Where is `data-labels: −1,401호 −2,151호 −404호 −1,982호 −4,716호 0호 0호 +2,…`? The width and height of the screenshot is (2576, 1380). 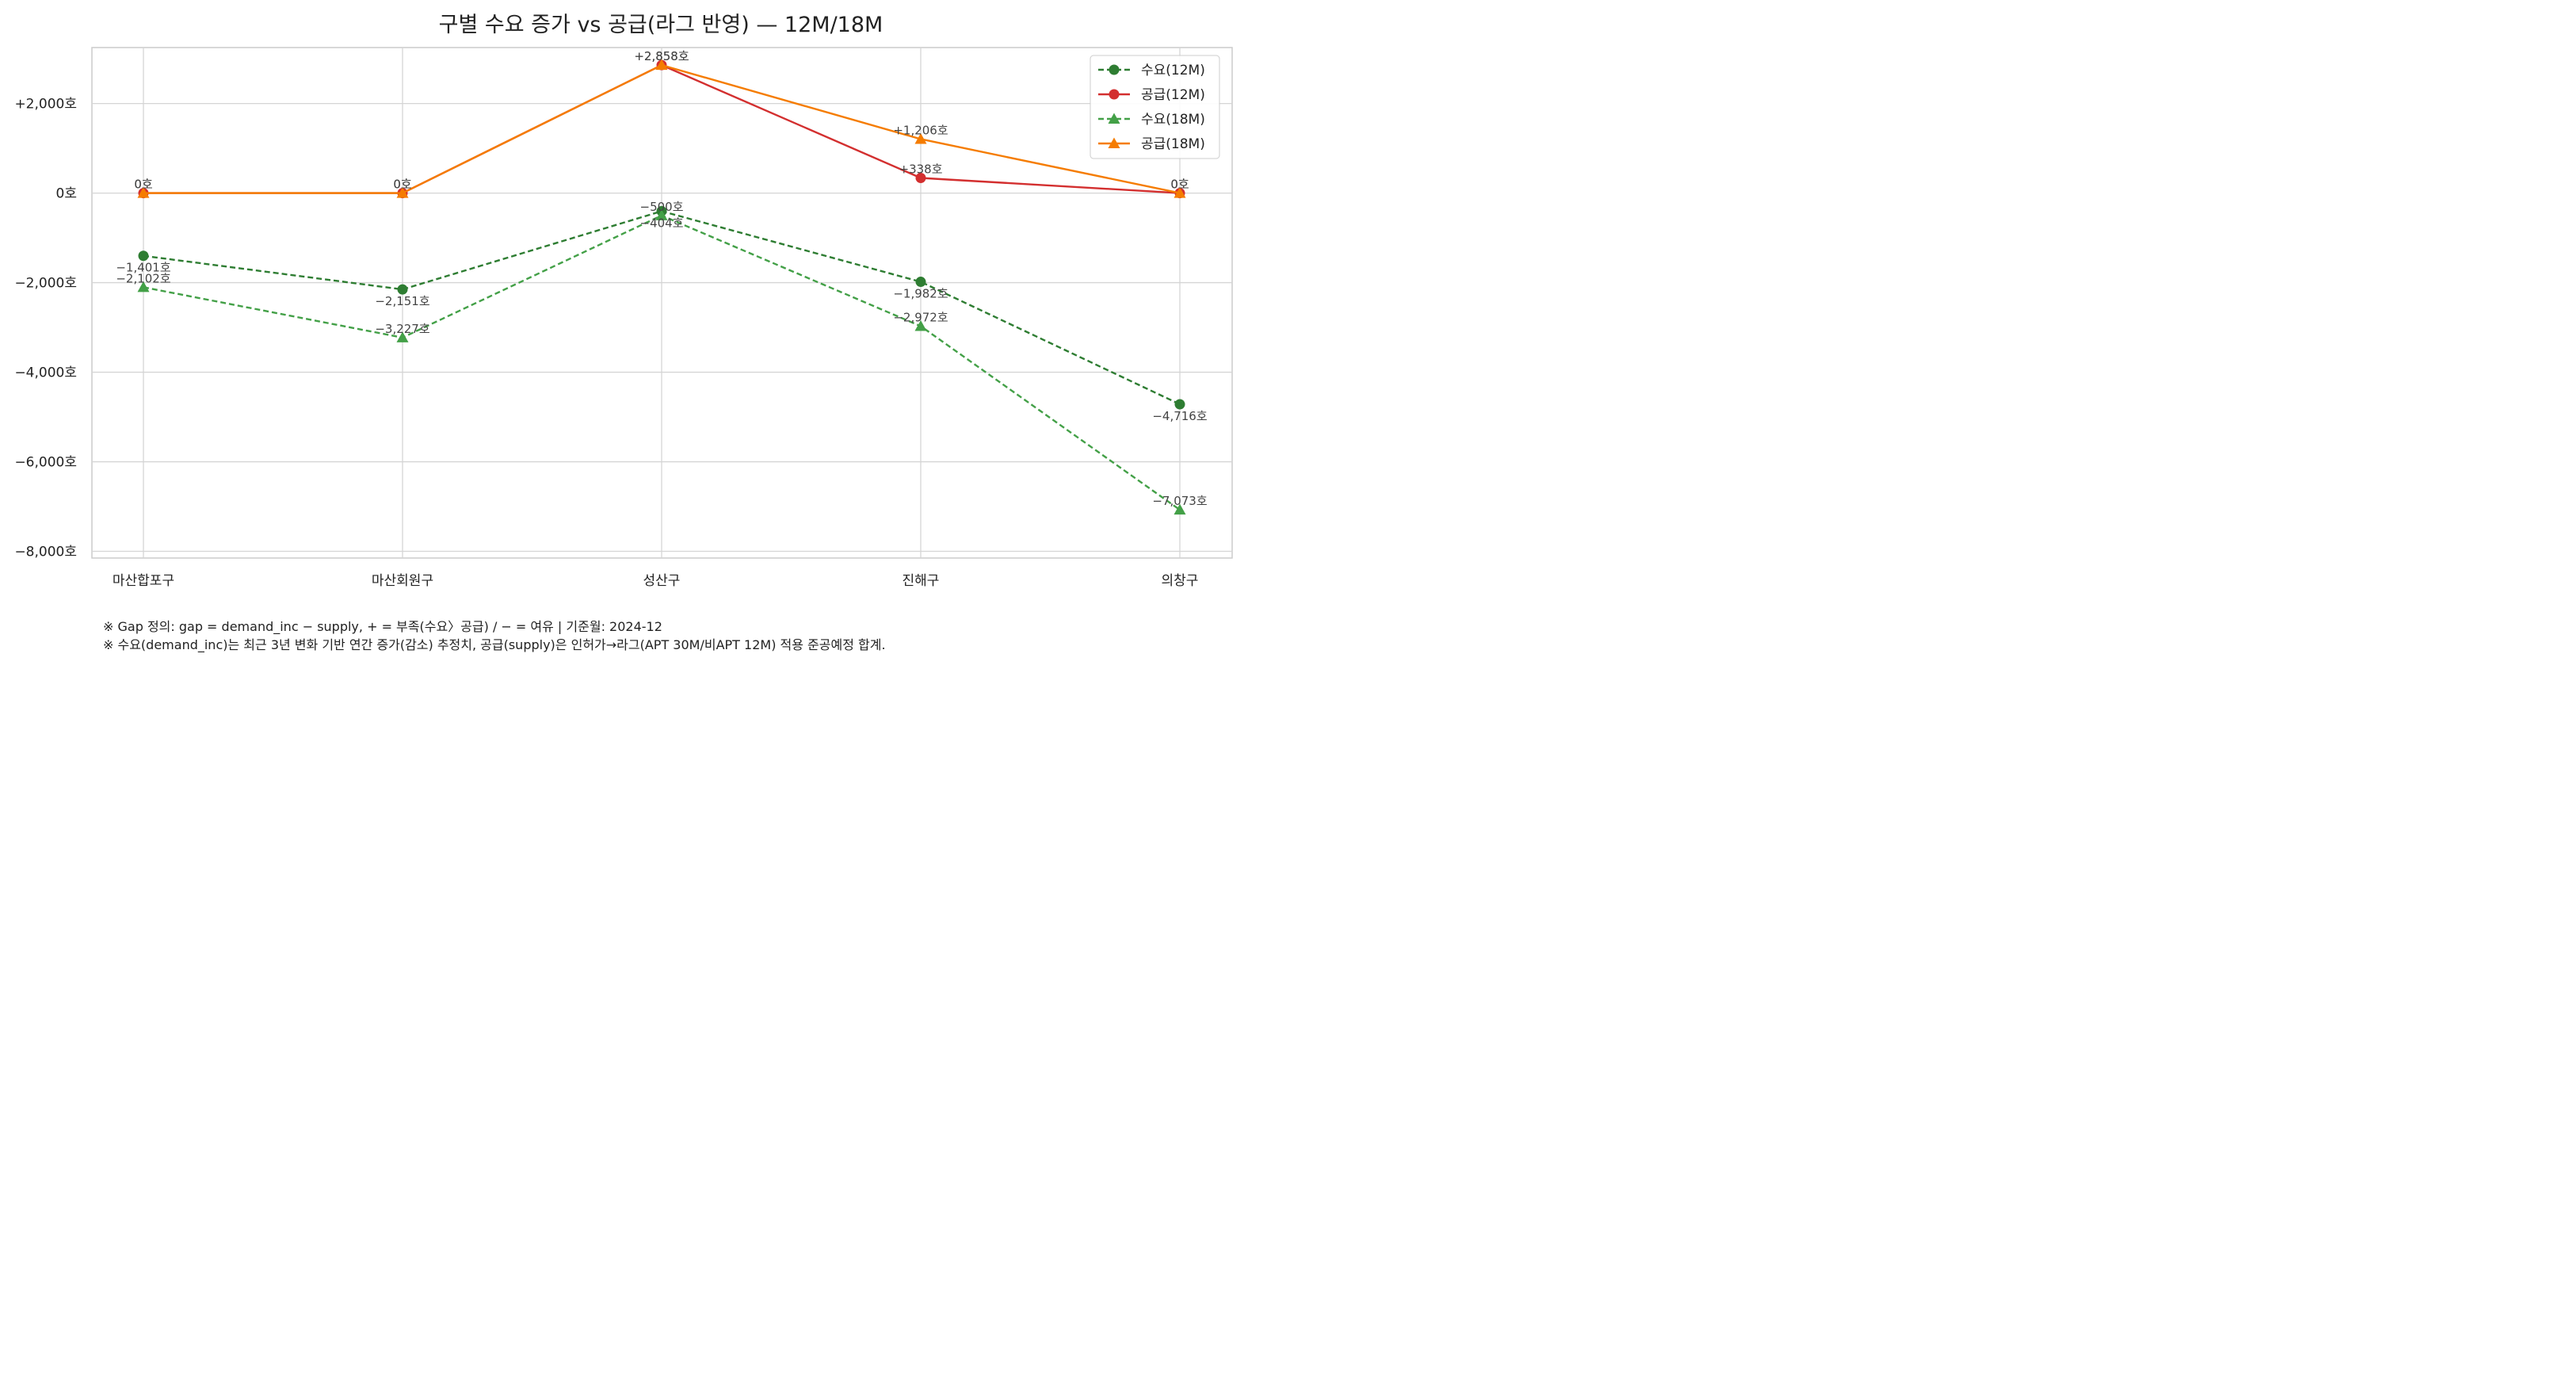
data-labels: −1,401호 −2,151호 −404호 −1,982호 −4,716호 0호 0호 +2,… is located at coordinates (662, 278).